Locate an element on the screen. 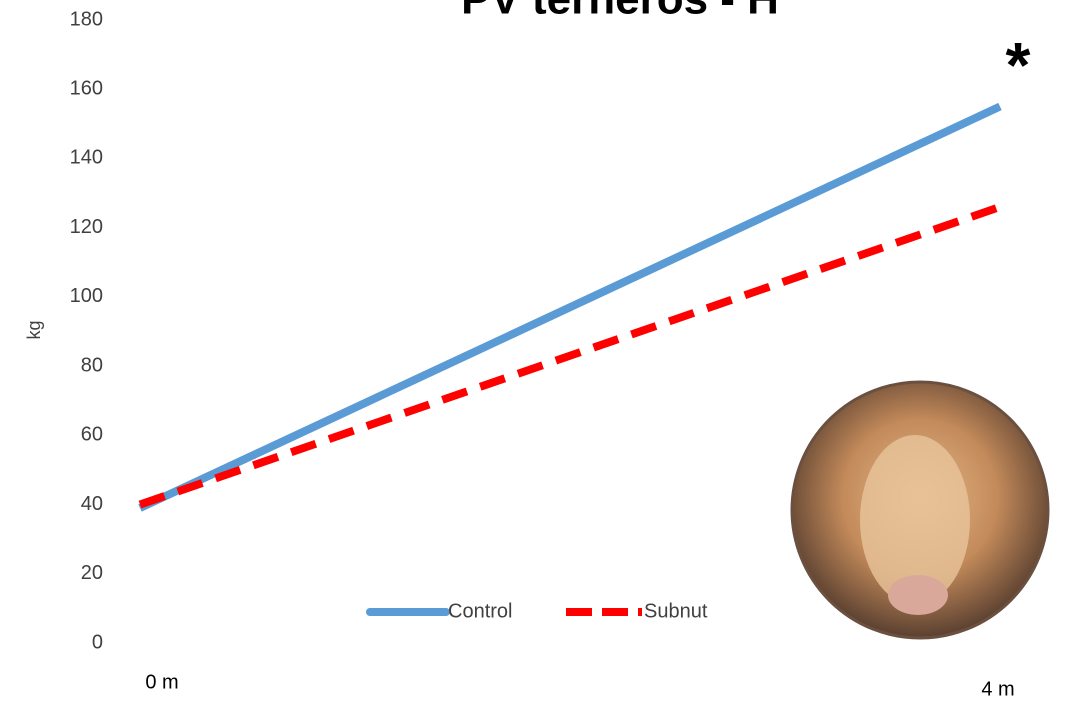 This screenshot has width=1071, height=703. y-tick-label: 180 is located at coordinates (86, 19).